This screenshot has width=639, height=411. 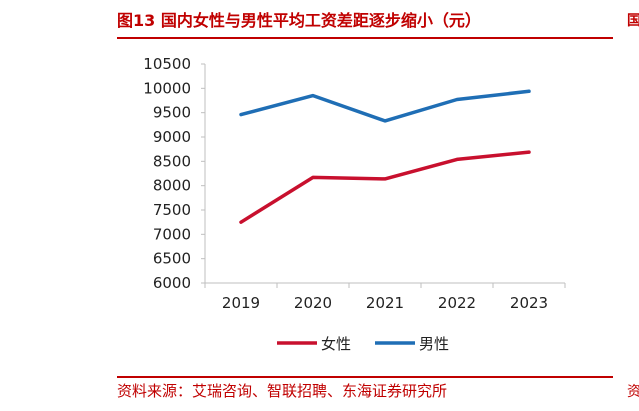 What do you see at coordinates (385, 303) in the screenshot?
I see `x-tick-label: 2021` at bounding box center [385, 303].